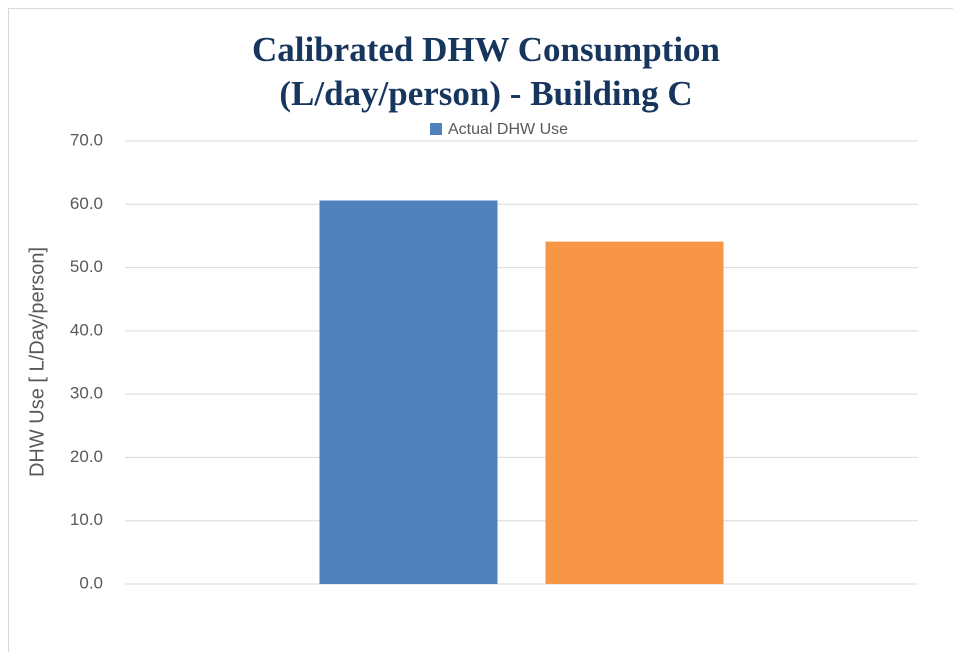 This screenshot has width=953, height=652. I want to click on y-tick-label: 50.0, so click(86, 266).